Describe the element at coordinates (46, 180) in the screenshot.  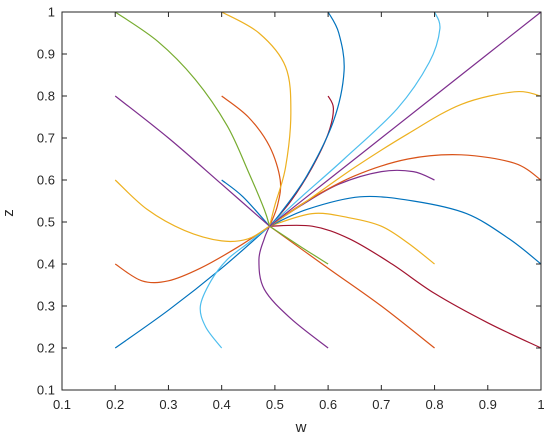
I see `y-tick-label: 0.6` at that location.